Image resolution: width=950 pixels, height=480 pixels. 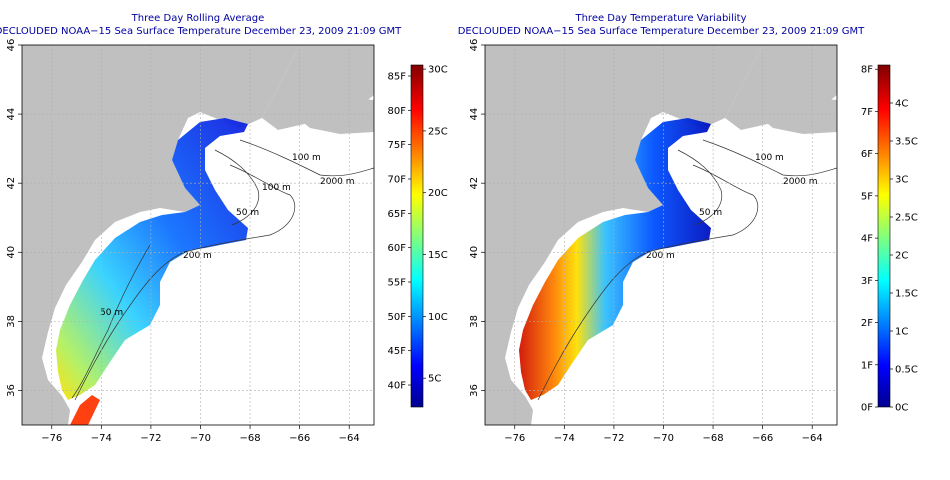 I want to click on colorbar-label-c: 20C, so click(x=438, y=193).